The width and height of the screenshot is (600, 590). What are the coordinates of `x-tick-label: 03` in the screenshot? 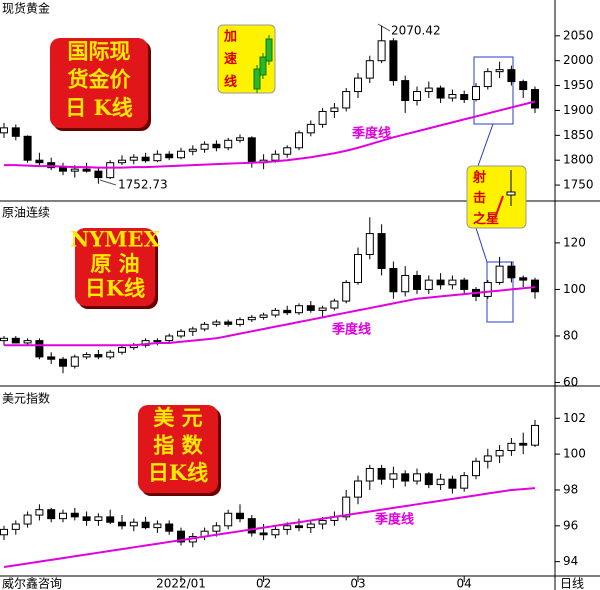 It's located at (357, 583).